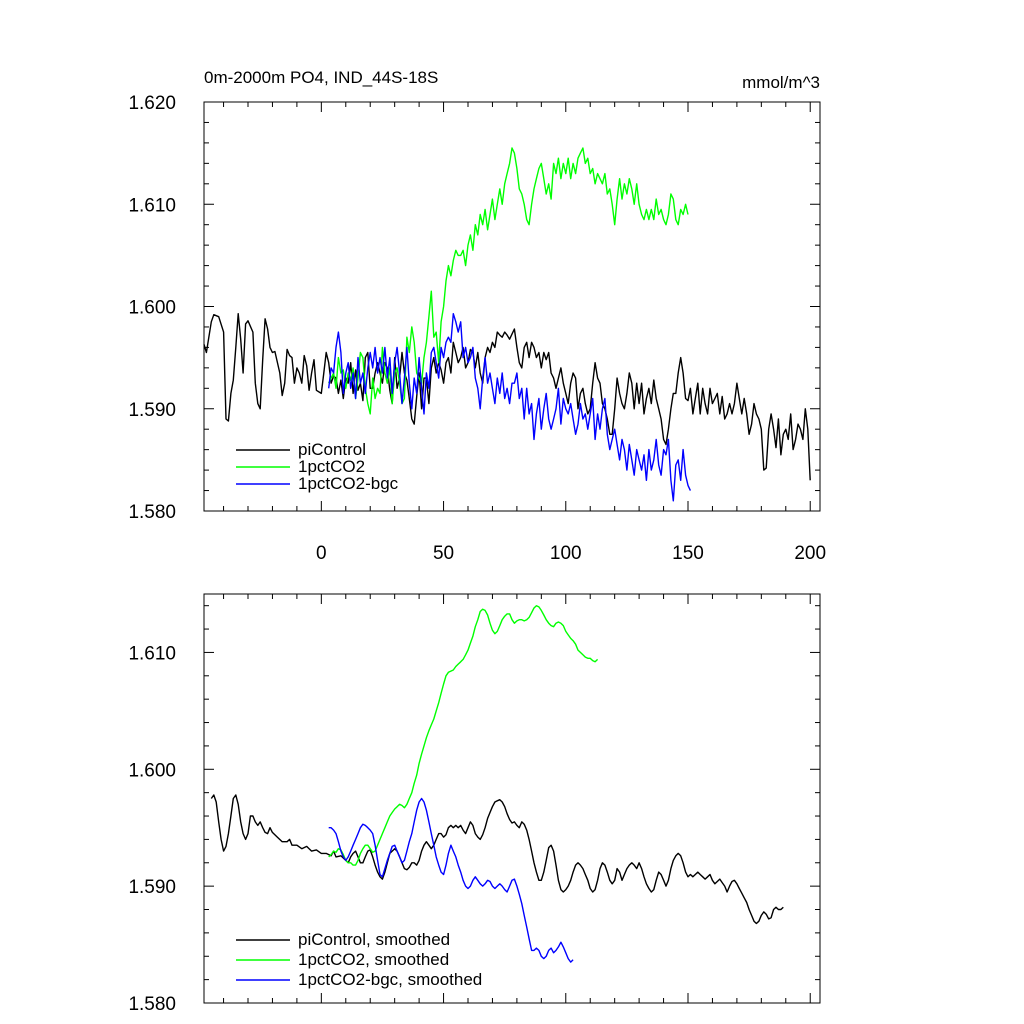  I want to click on y-tick-label: 1.620, so click(152, 103).